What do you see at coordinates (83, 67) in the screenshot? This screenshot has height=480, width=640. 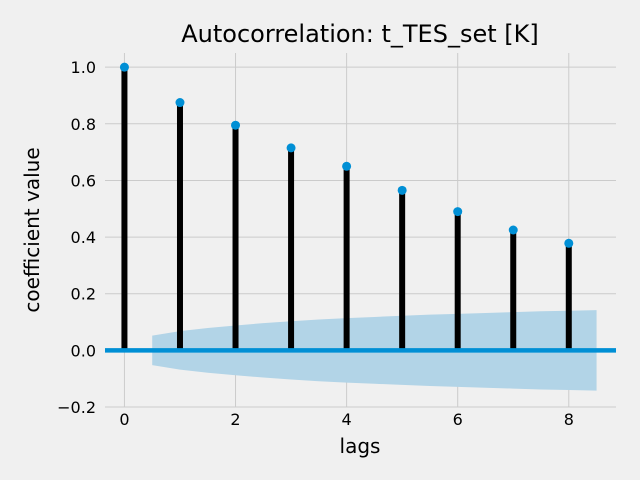 I see `y-tick-label: 1.0` at bounding box center [83, 67].